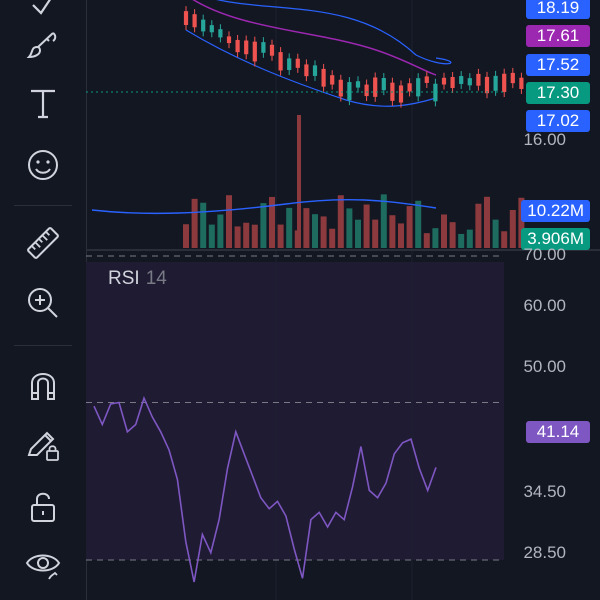 This screenshot has width=600, height=600. What do you see at coordinates (156, 278) in the screenshot?
I see `rsi-length: 14` at bounding box center [156, 278].